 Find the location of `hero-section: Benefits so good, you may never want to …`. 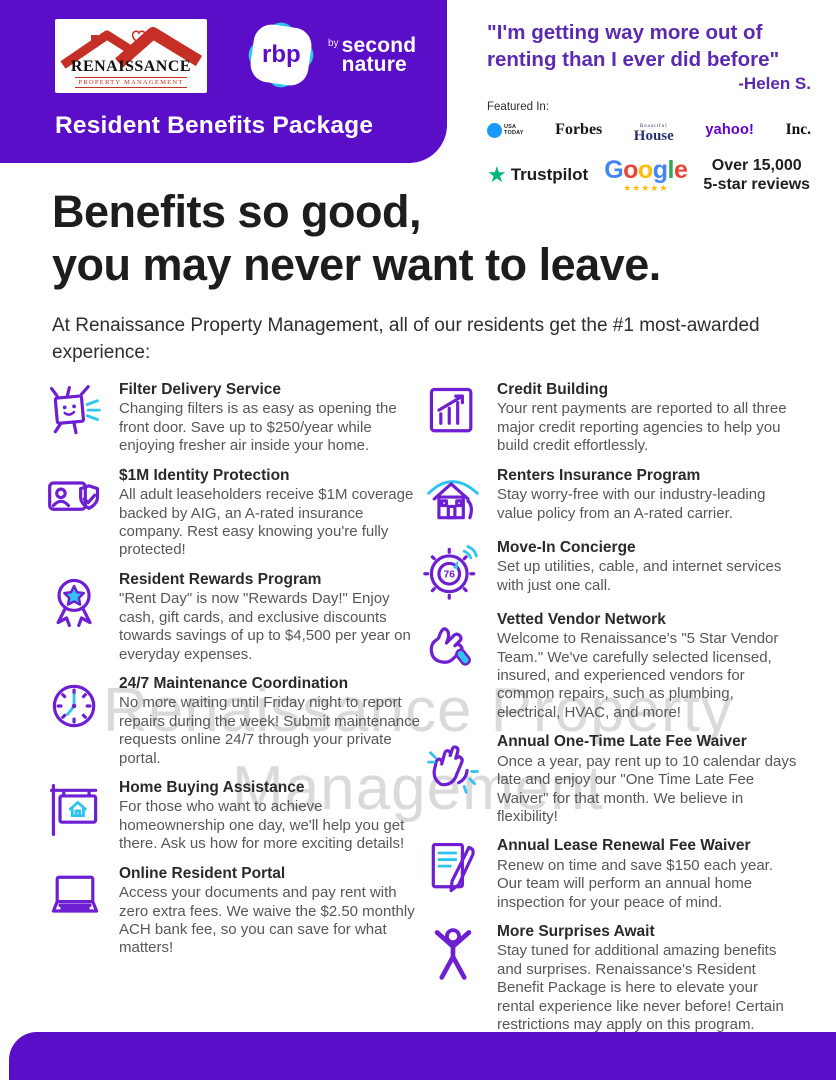

hero-section: Benefits so good, you may never want to … is located at coordinates (422, 276).